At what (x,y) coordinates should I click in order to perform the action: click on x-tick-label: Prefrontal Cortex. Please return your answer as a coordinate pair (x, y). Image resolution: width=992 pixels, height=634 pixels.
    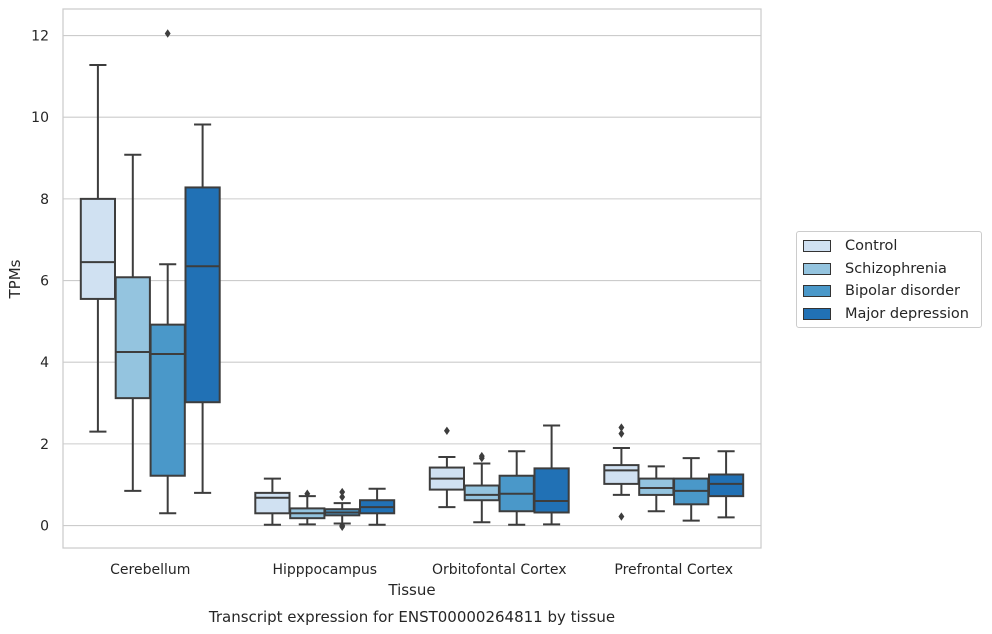
    Looking at the image, I should click on (673, 570).